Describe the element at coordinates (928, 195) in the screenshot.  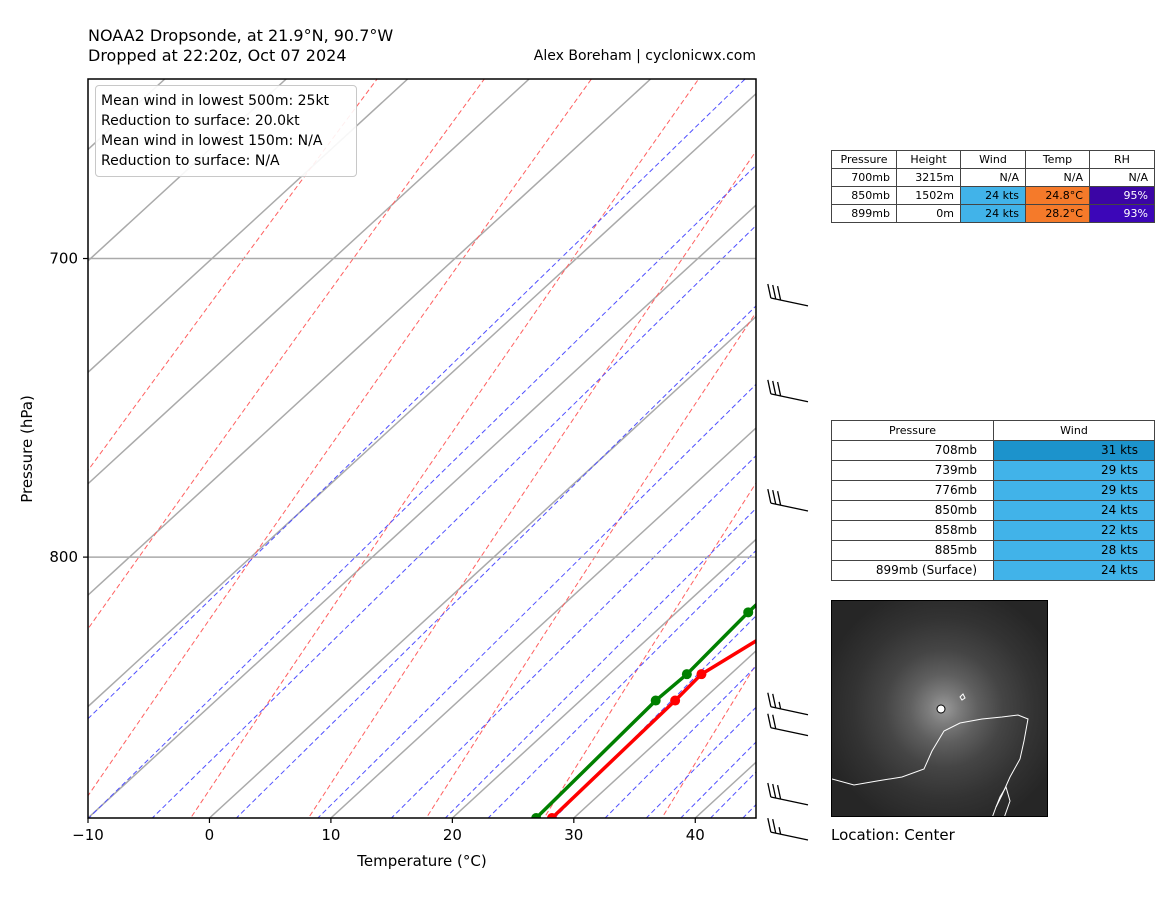
I see `cell-height: 1502m` at that location.